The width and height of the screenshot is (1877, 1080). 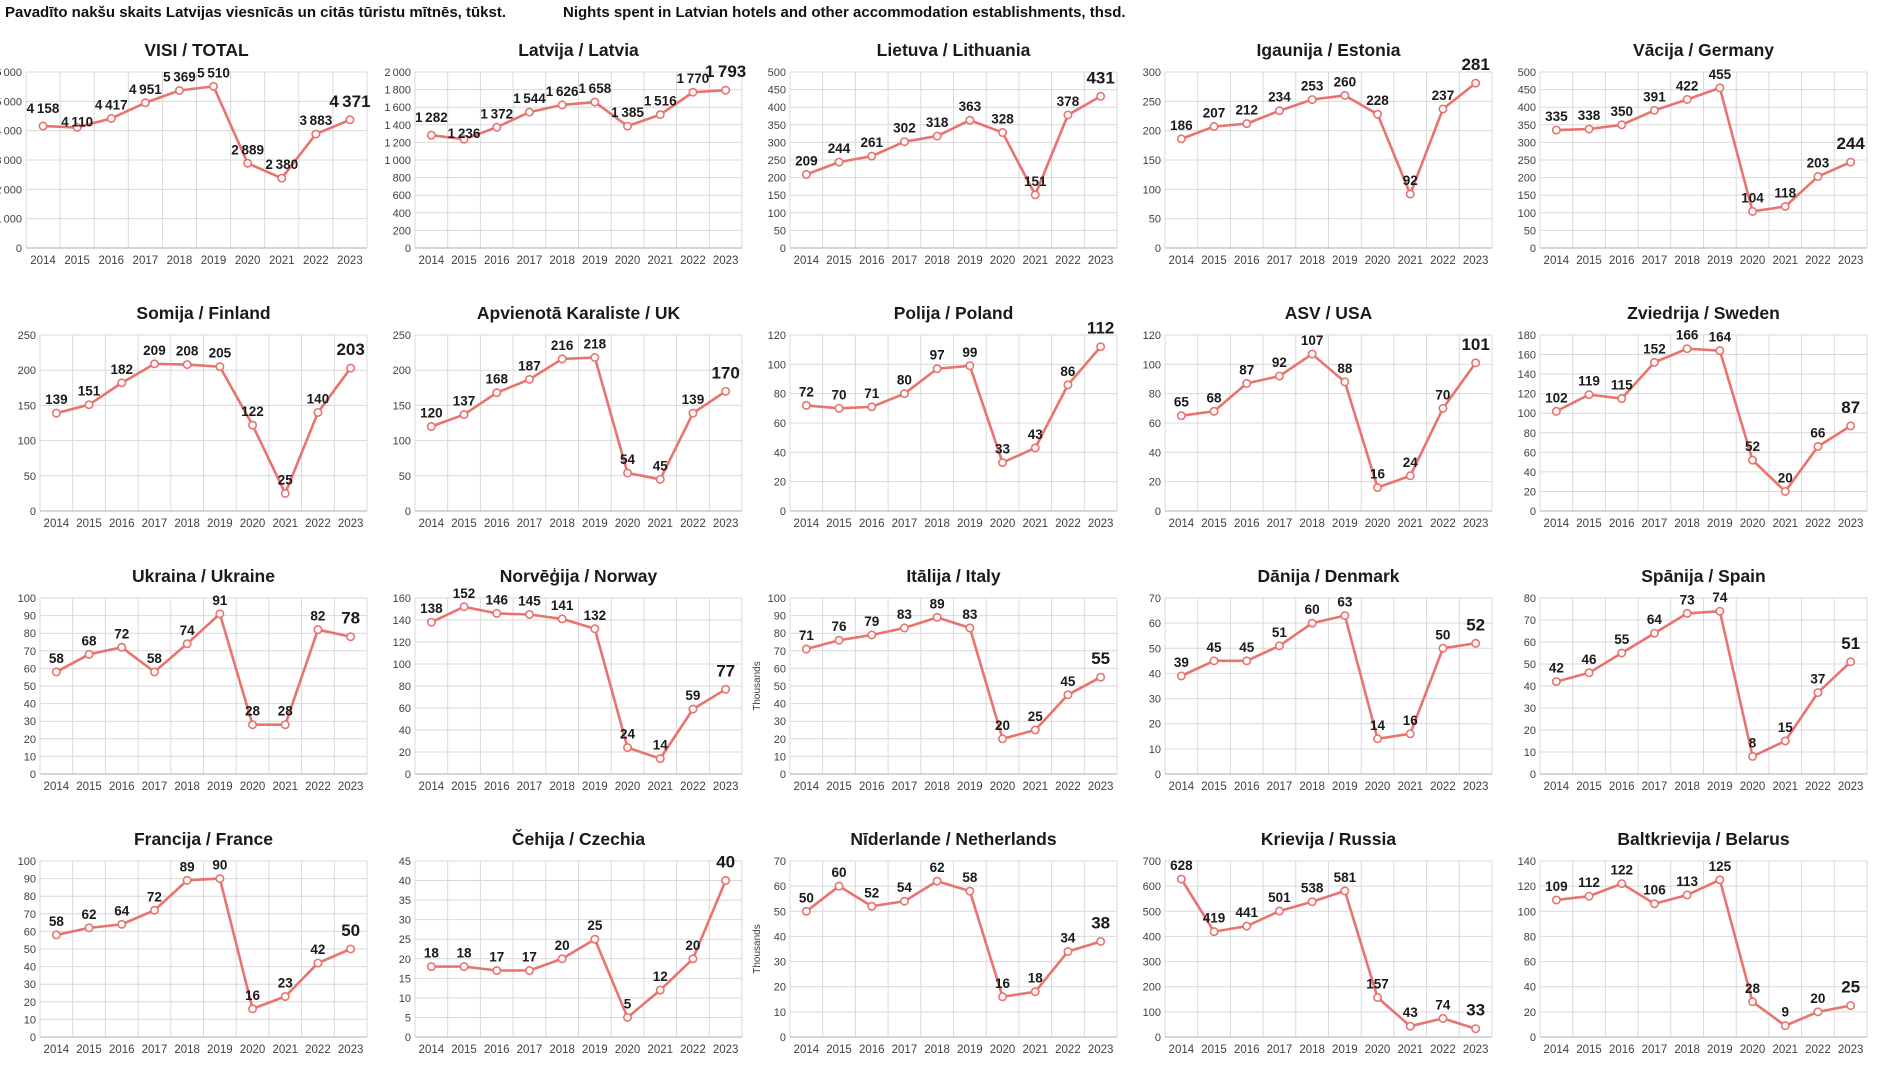 I want to click on svg-text: 600, so click(x=402, y=196).